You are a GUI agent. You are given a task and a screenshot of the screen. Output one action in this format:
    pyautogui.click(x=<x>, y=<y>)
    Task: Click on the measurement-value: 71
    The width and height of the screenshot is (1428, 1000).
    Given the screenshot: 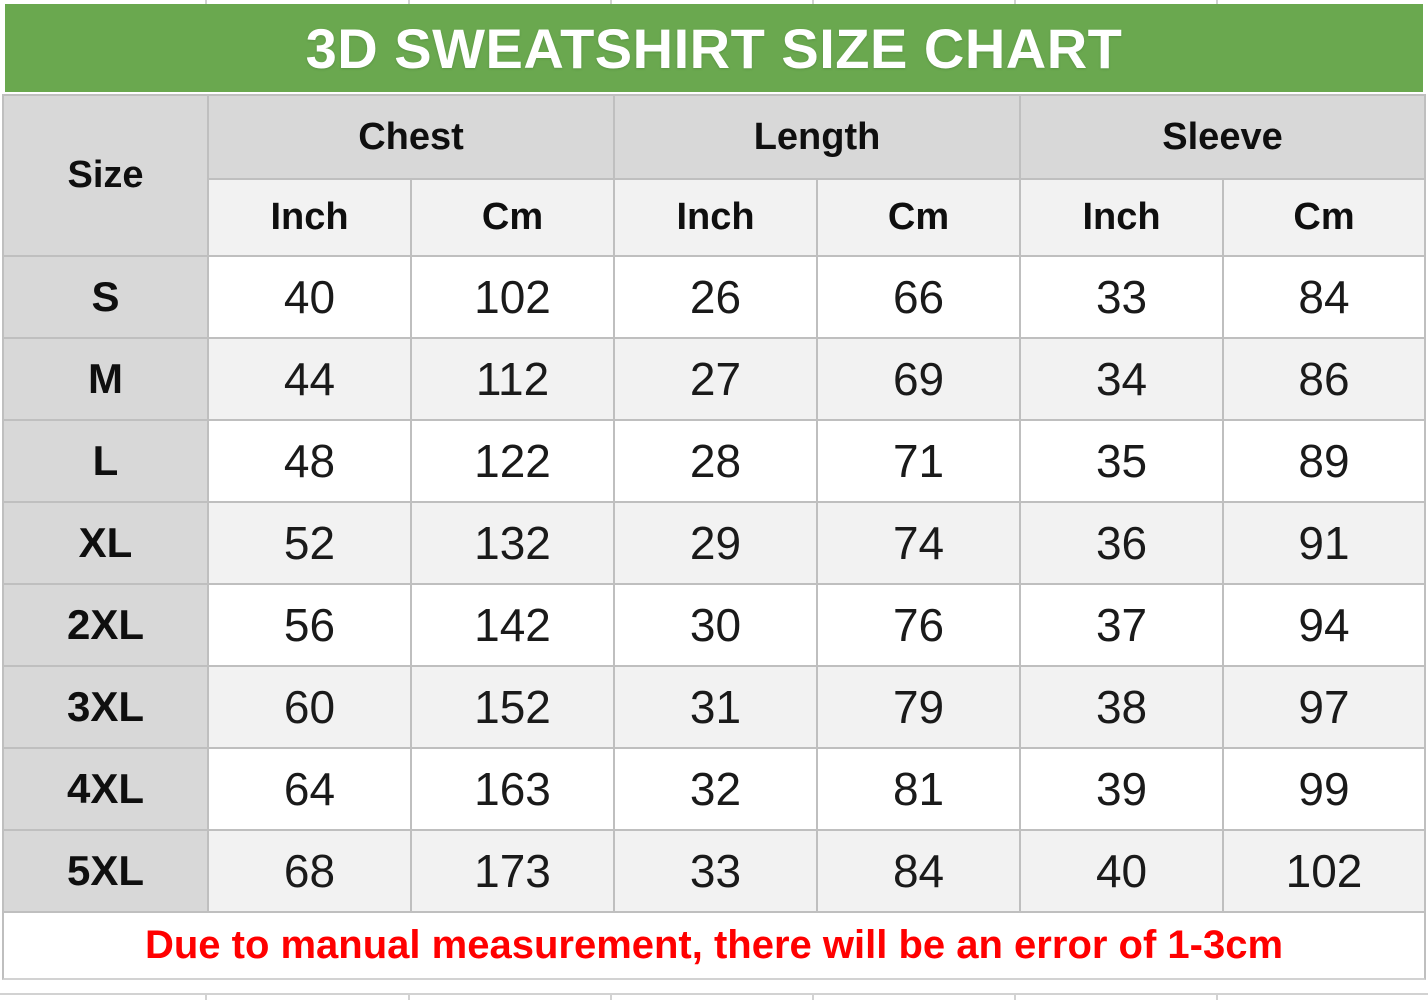 What is the action you would take?
    pyautogui.click(x=919, y=461)
    